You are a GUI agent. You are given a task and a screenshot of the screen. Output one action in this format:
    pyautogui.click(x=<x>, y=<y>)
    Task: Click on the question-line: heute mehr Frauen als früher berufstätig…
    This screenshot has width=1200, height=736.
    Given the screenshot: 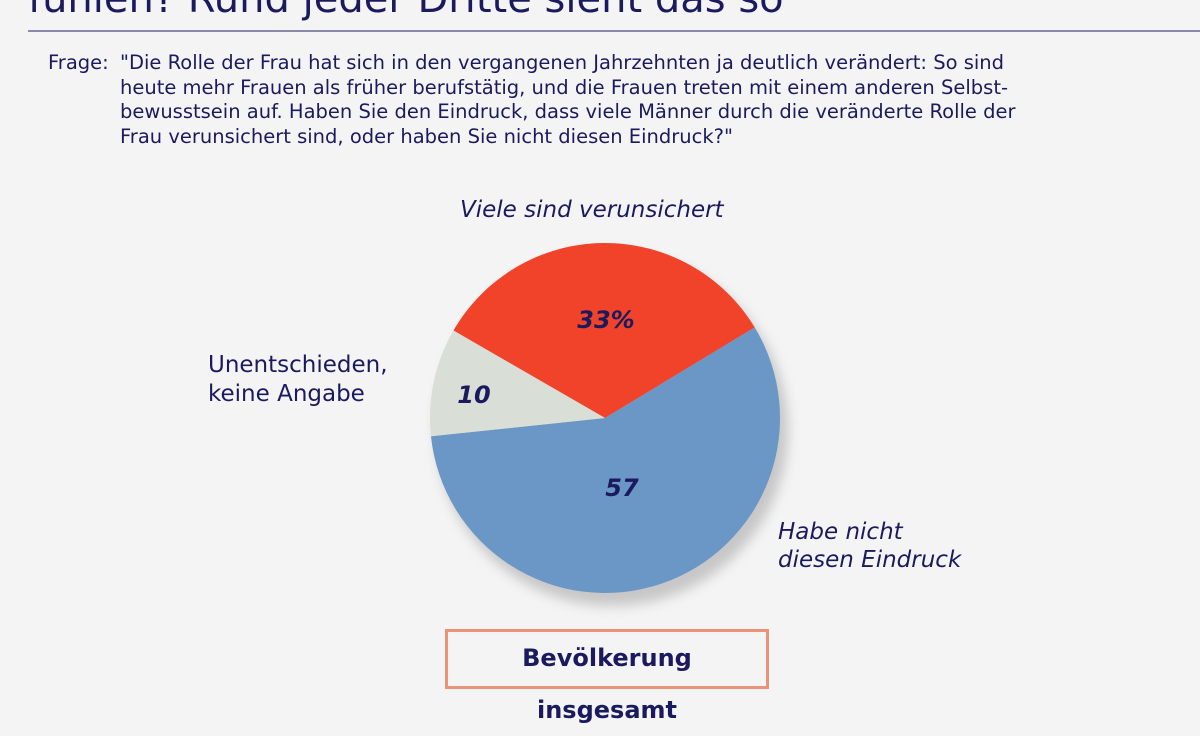 What is the action you would take?
    pyautogui.click(x=564, y=87)
    